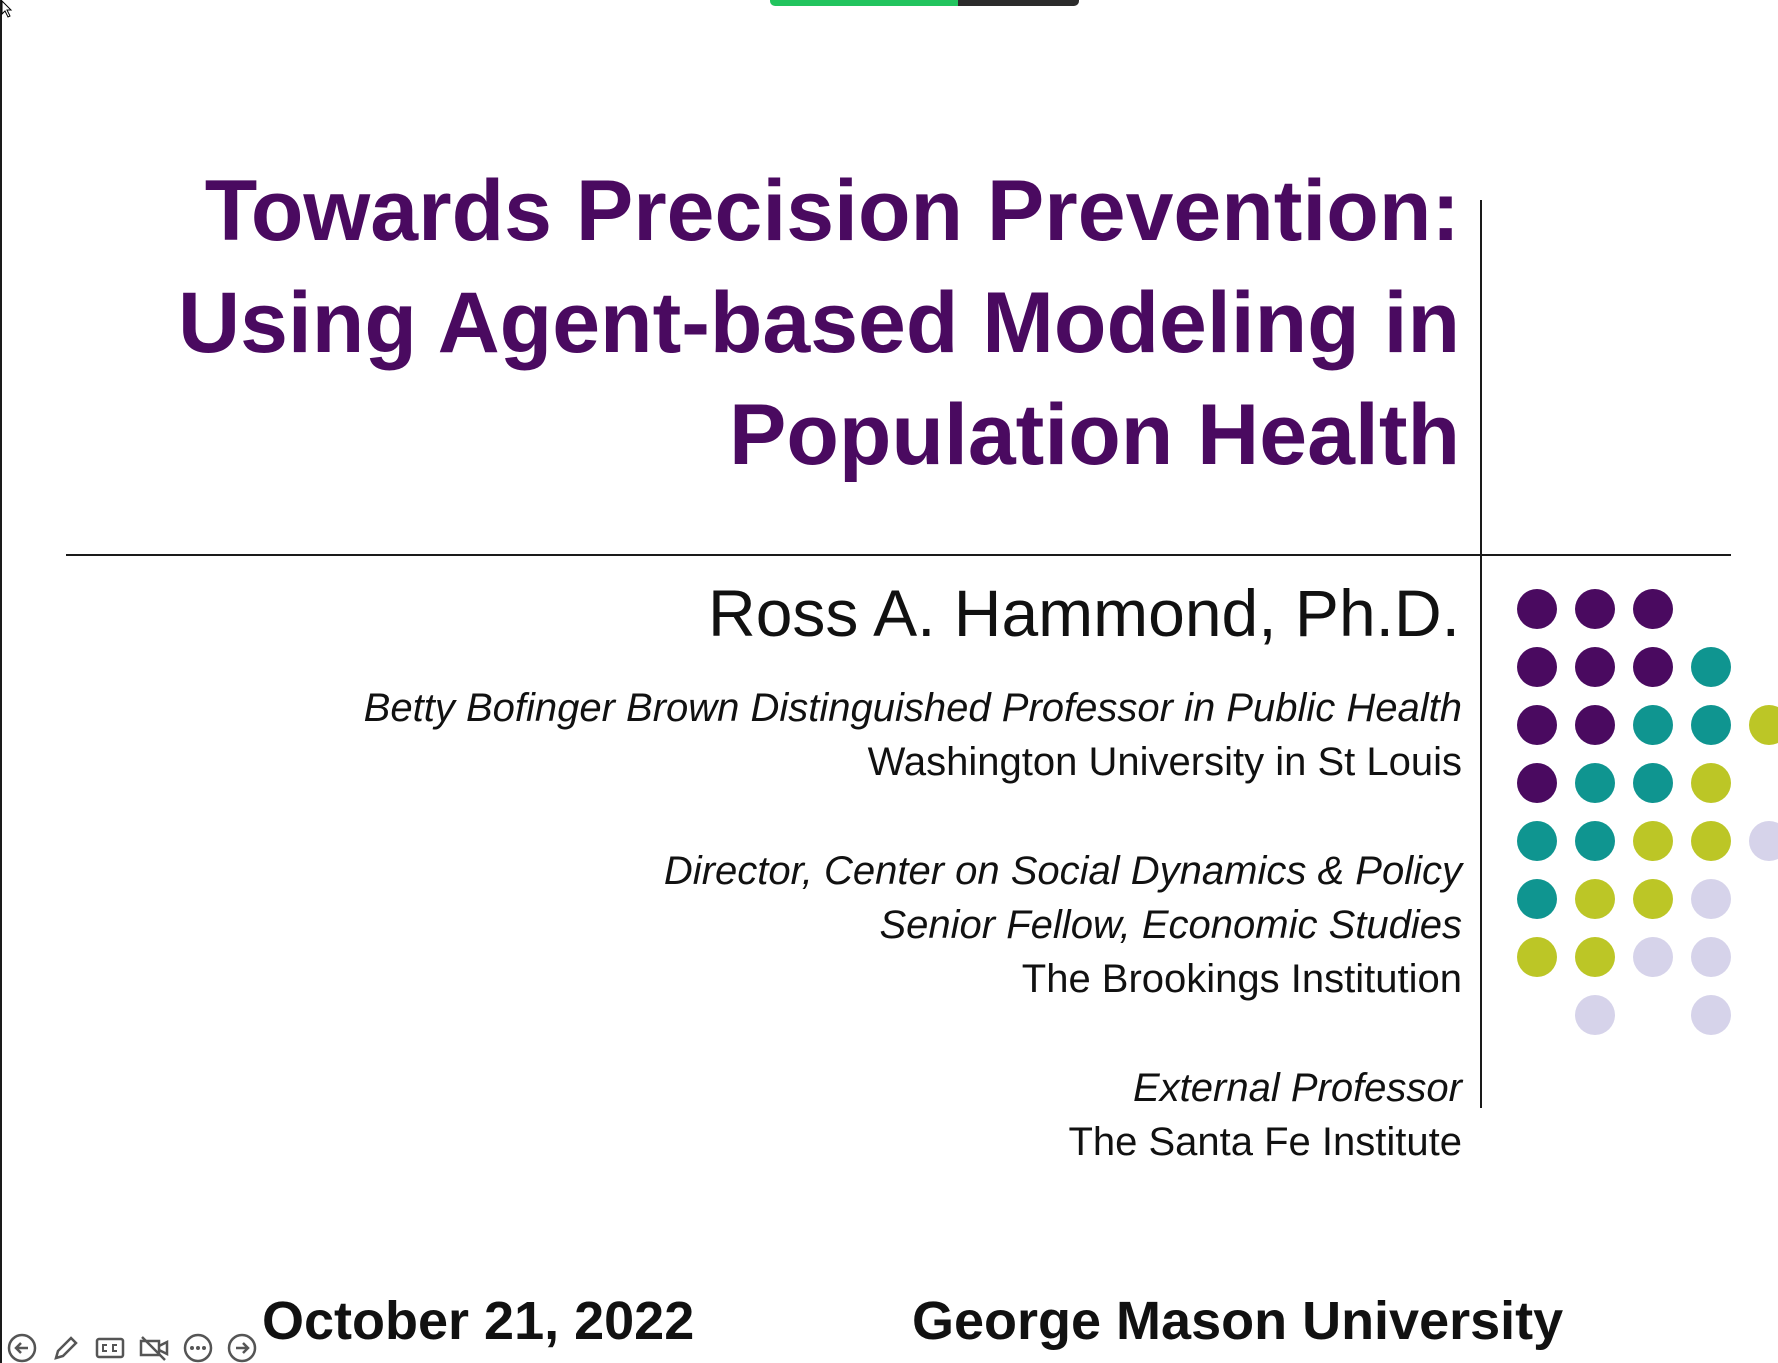 This screenshot has width=1778, height=1363. What do you see at coordinates (1, 681) in the screenshot?
I see `window-left-border` at bounding box center [1, 681].